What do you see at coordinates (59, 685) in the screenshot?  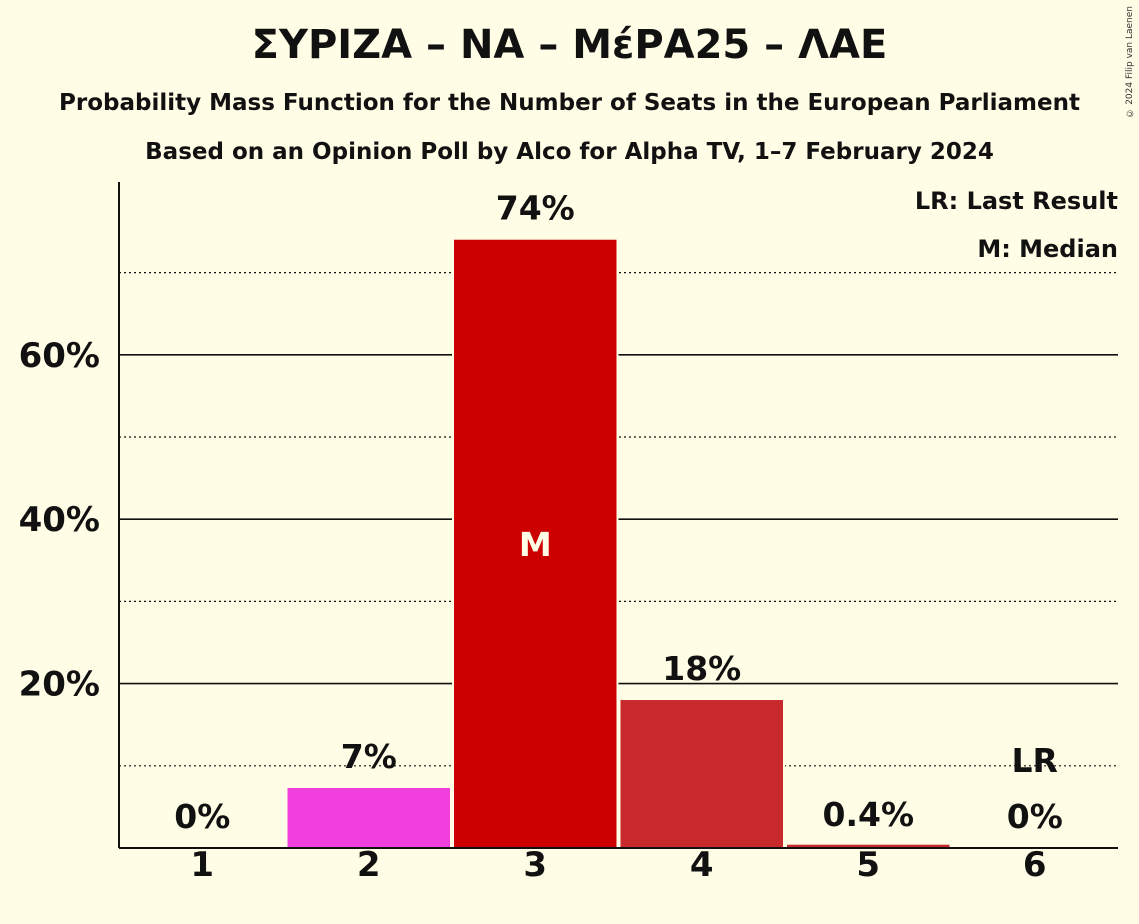 I see `y-tick-label: 20%` at bounding box center [59, 685].